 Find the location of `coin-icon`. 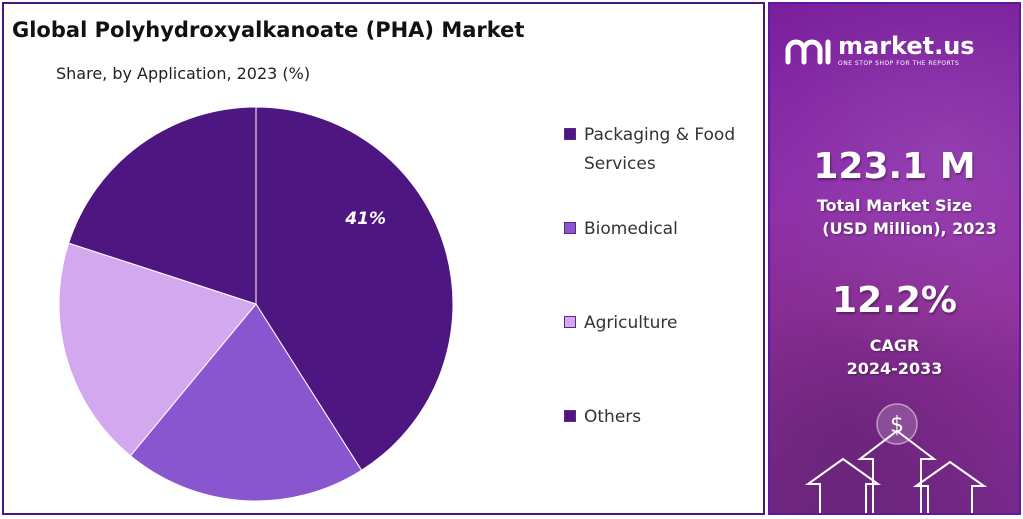

coin-icon is located at coordinates (897, 424).